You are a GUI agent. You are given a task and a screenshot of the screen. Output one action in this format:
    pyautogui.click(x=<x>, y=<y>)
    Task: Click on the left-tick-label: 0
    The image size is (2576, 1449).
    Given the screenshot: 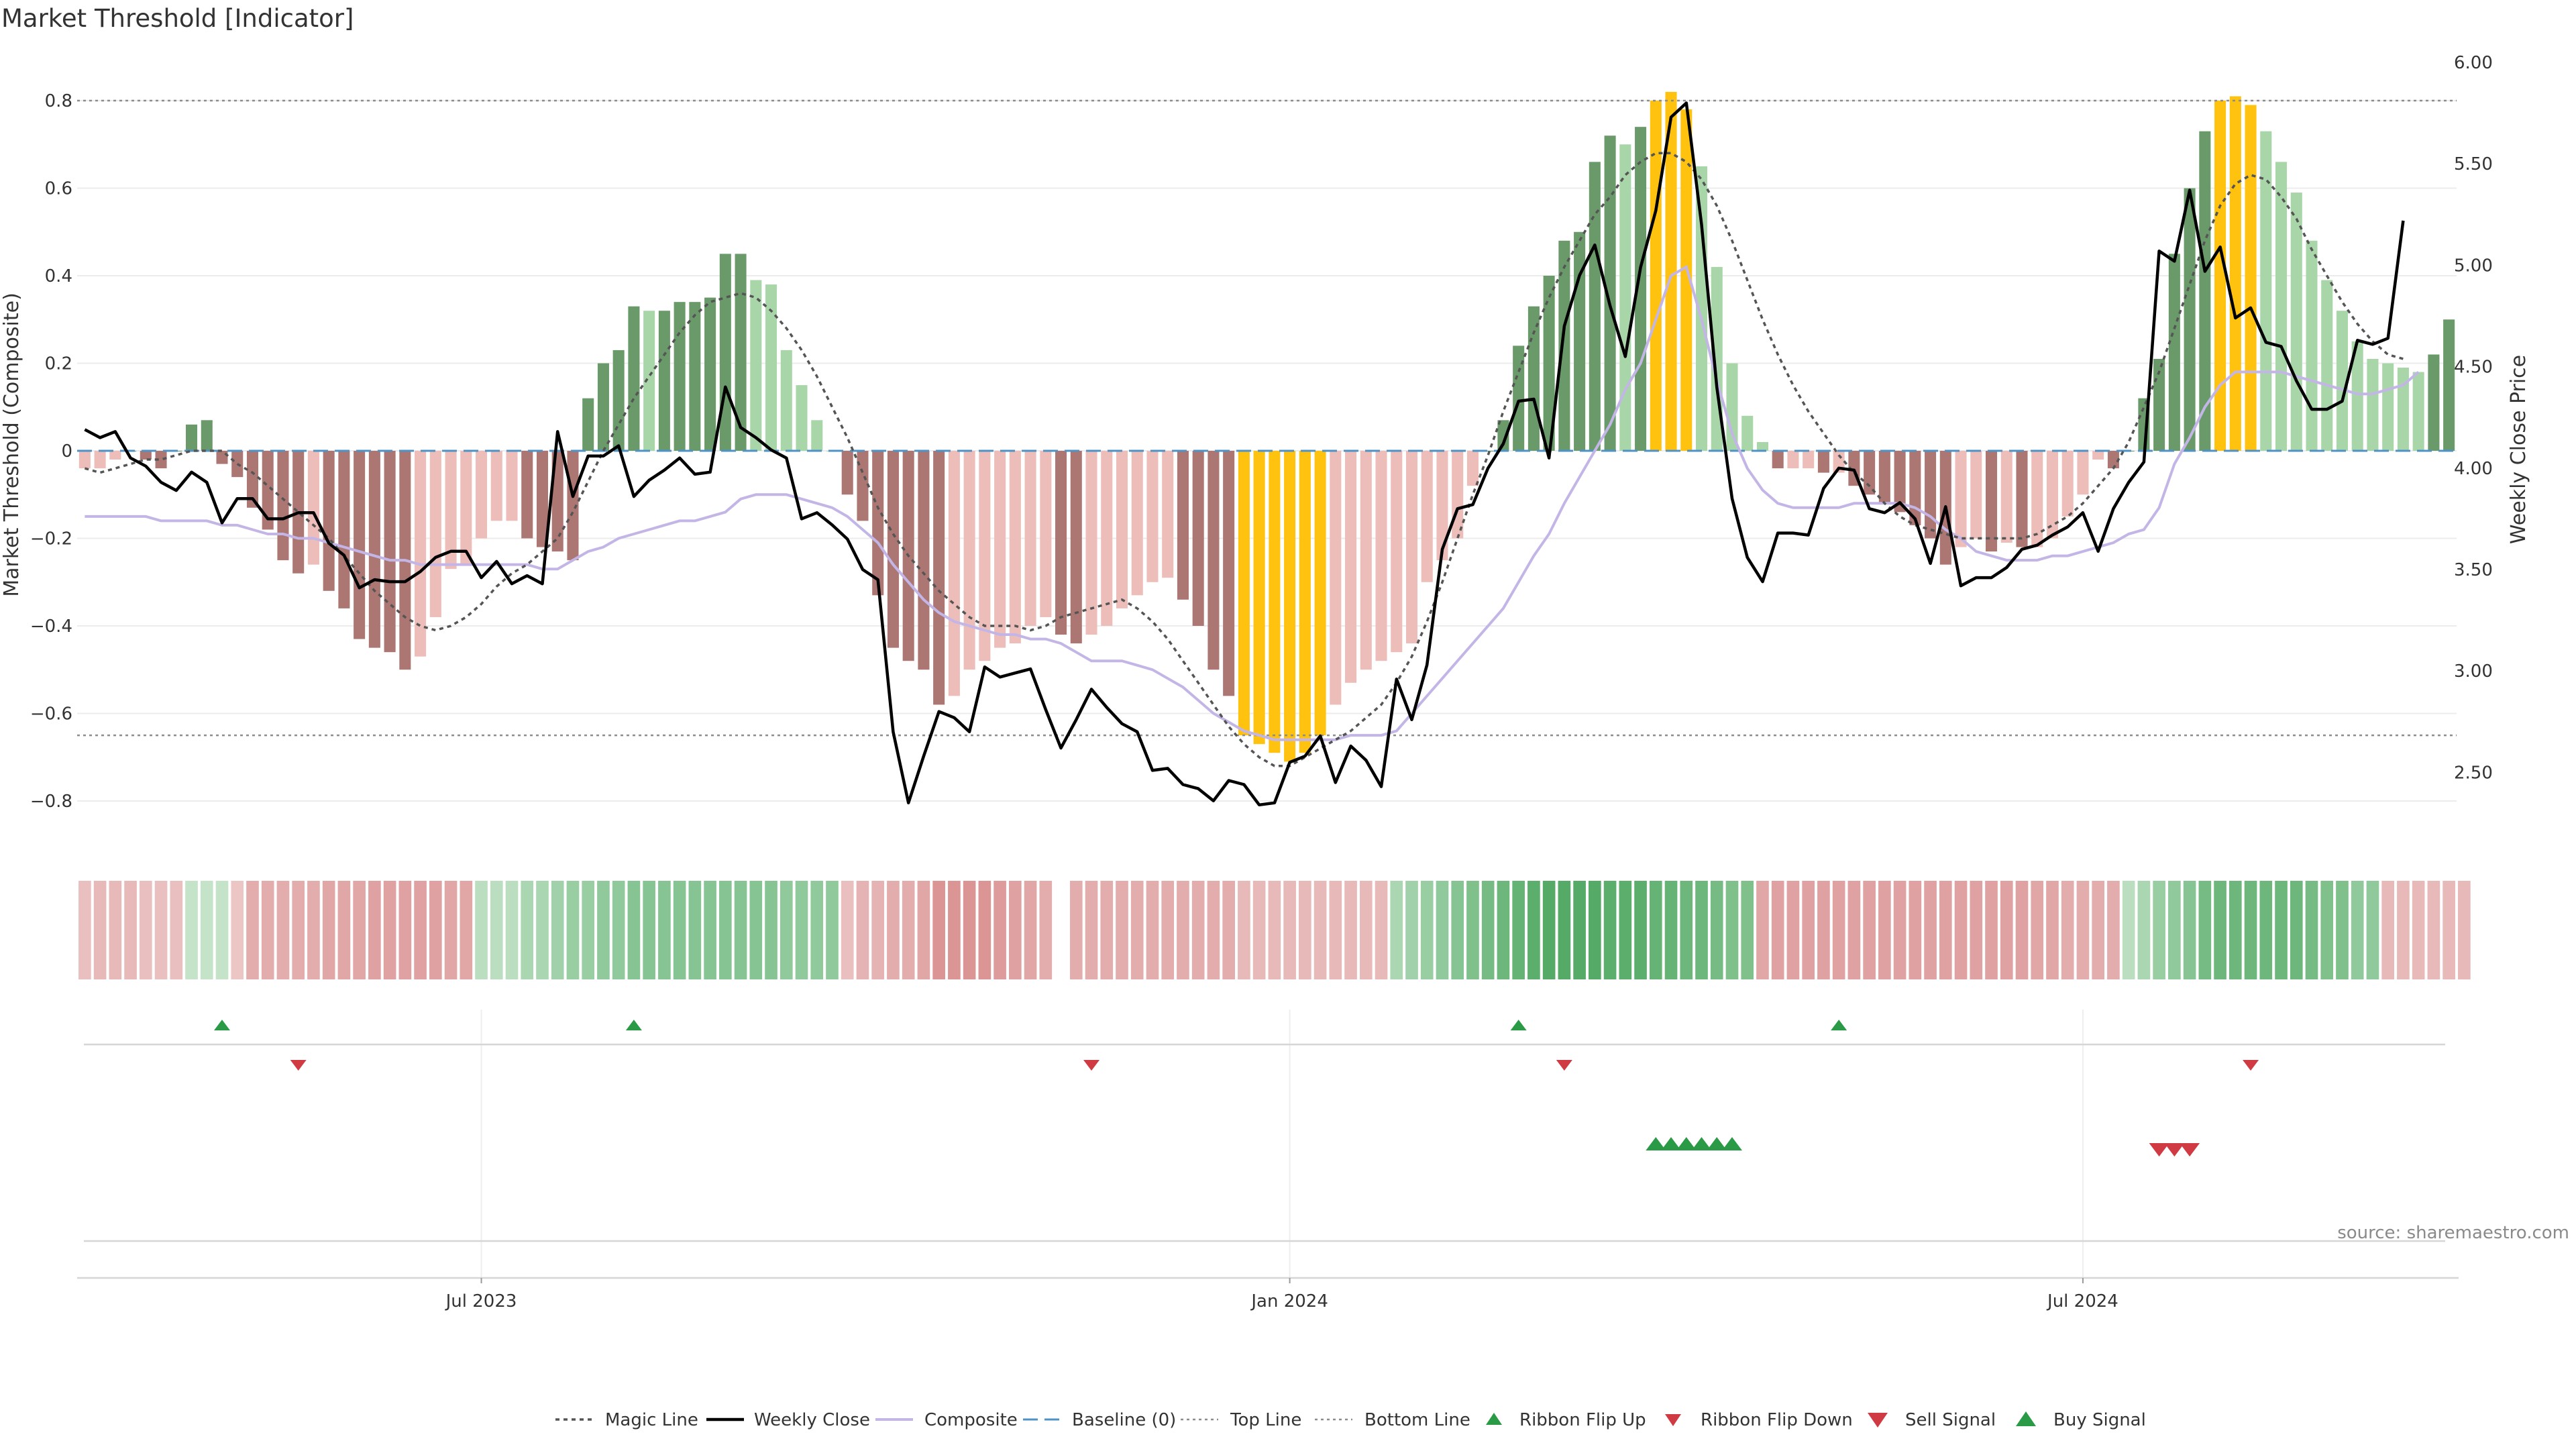 What is the action you would take?
    pyautogui.click(x=66, y=451)
    